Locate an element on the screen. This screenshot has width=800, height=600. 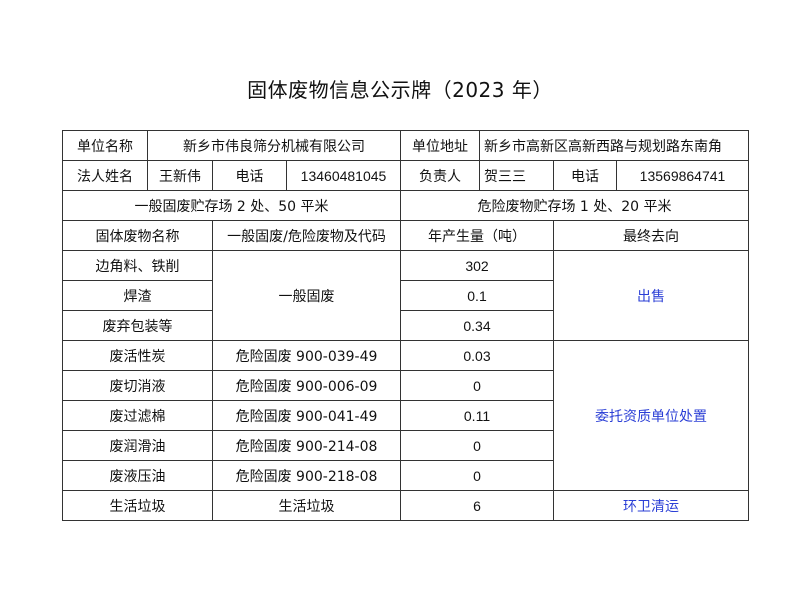
table-row: 边角料、铁削 一般固废 302 出售 is located at coordinates (405, 295).